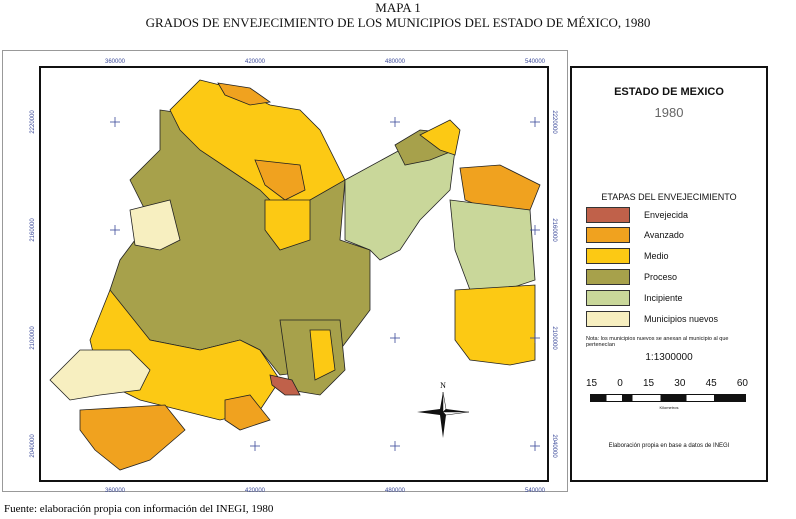  Describe the element at coordinates (132, 437) in the screenshot. I see `region-avanzado-sw` at that location.